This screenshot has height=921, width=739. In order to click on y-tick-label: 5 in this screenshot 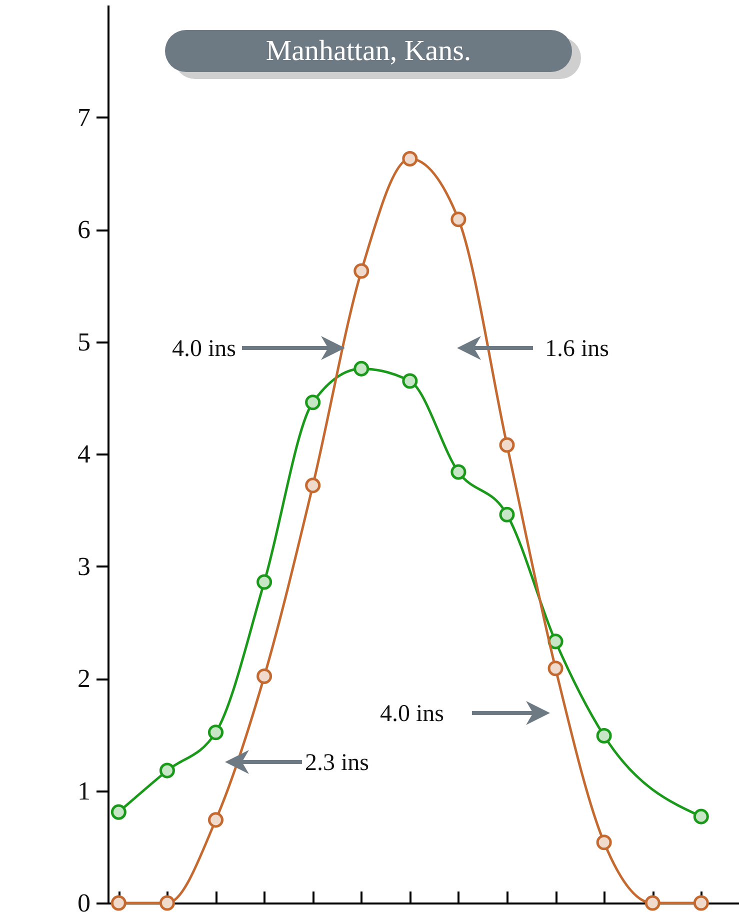, I will do `click(84, 341)`.